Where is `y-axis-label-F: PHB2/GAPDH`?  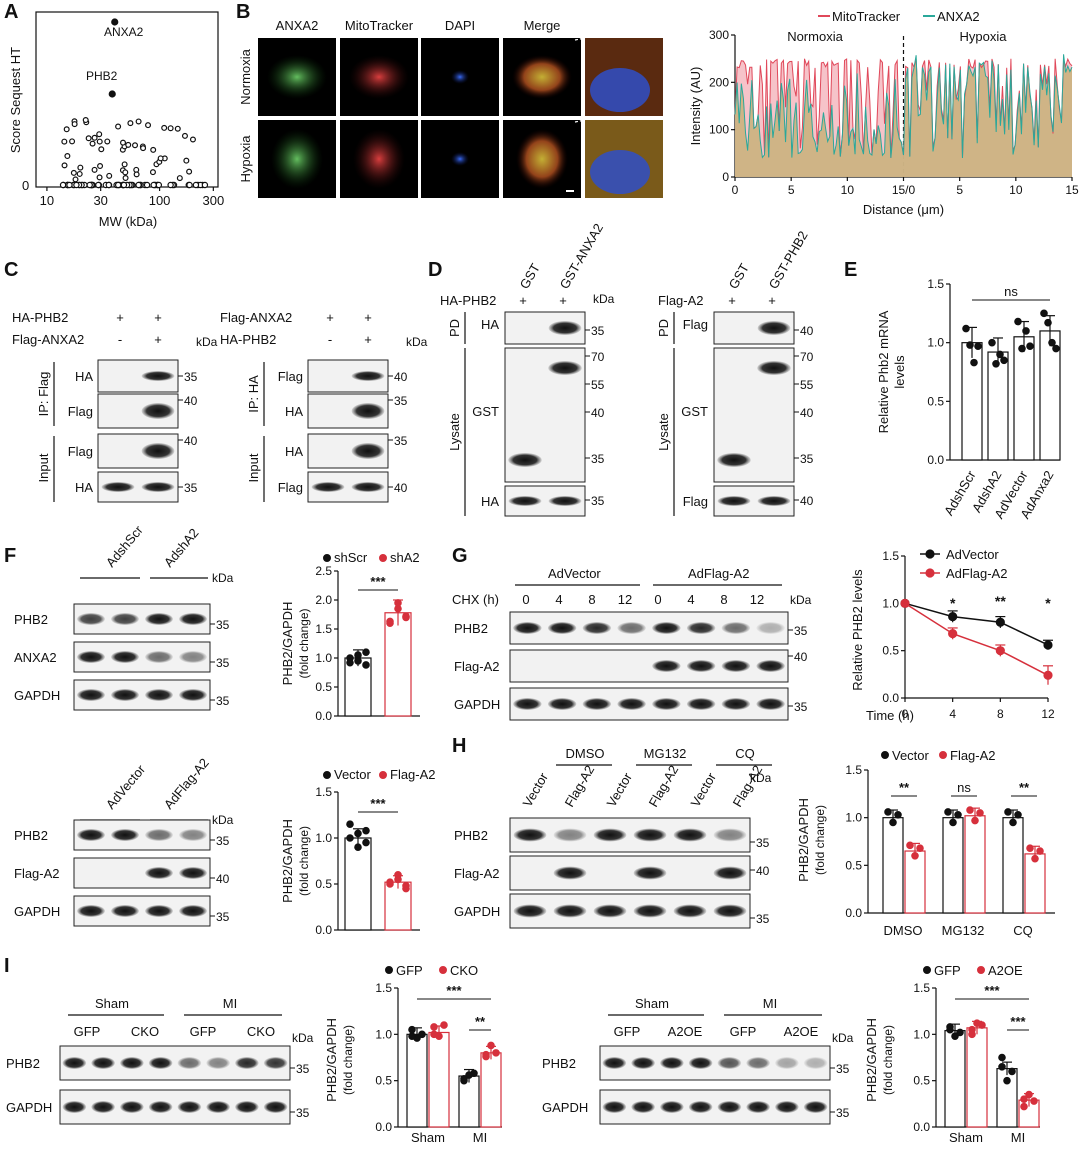 y-axis-label-F: PHB2/GAPDH is located at coordinates (287, 861).